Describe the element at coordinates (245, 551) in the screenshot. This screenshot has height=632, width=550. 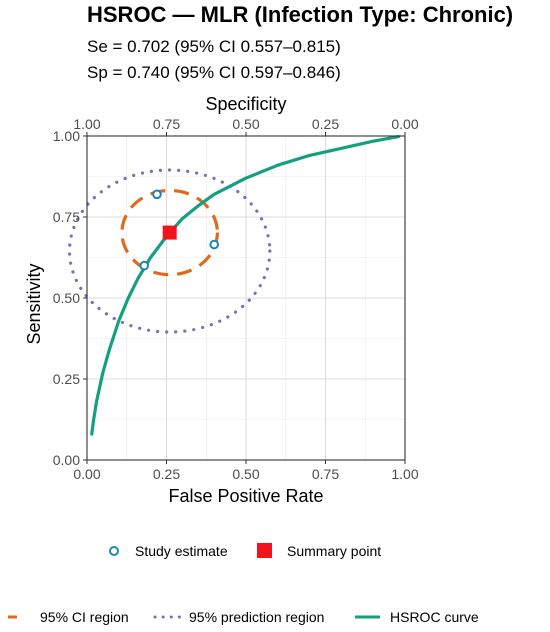
I see `legend-row-1: Study estimate Summary point` at that location.